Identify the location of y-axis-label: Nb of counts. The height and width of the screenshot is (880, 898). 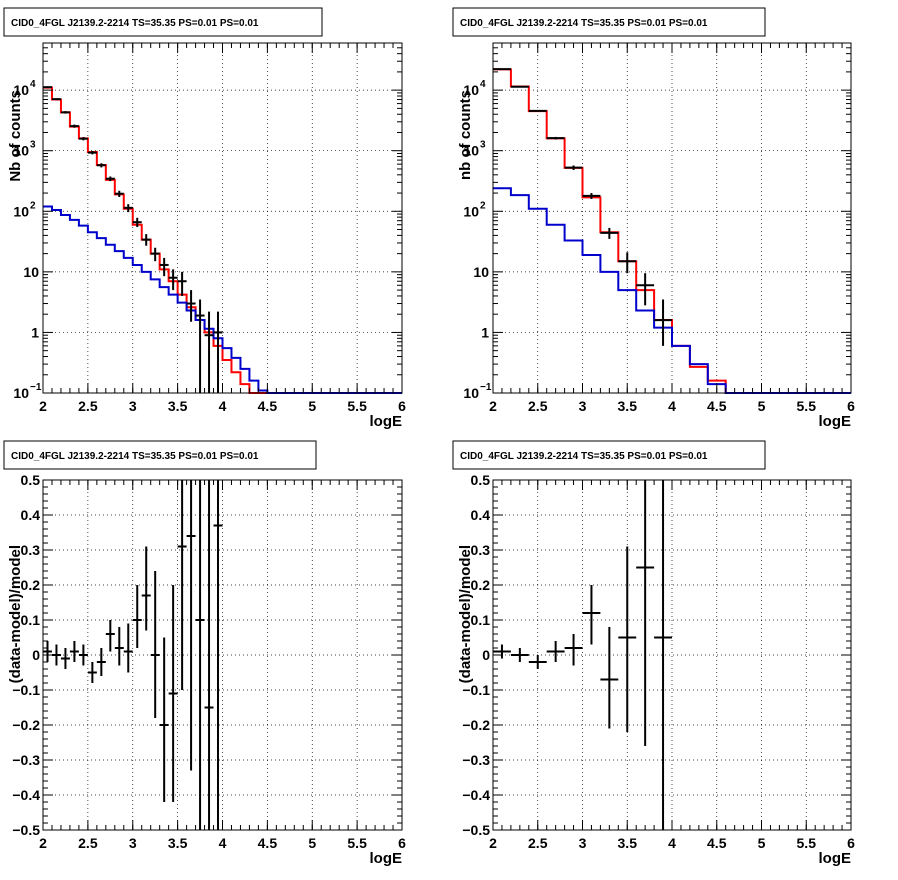
(15, 136).